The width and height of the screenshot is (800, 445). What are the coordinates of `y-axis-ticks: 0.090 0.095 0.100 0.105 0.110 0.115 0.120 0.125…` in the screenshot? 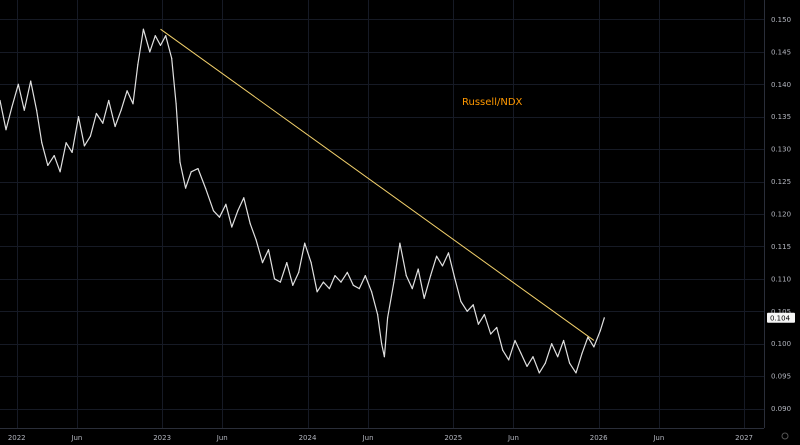 It's located at (781, 214).